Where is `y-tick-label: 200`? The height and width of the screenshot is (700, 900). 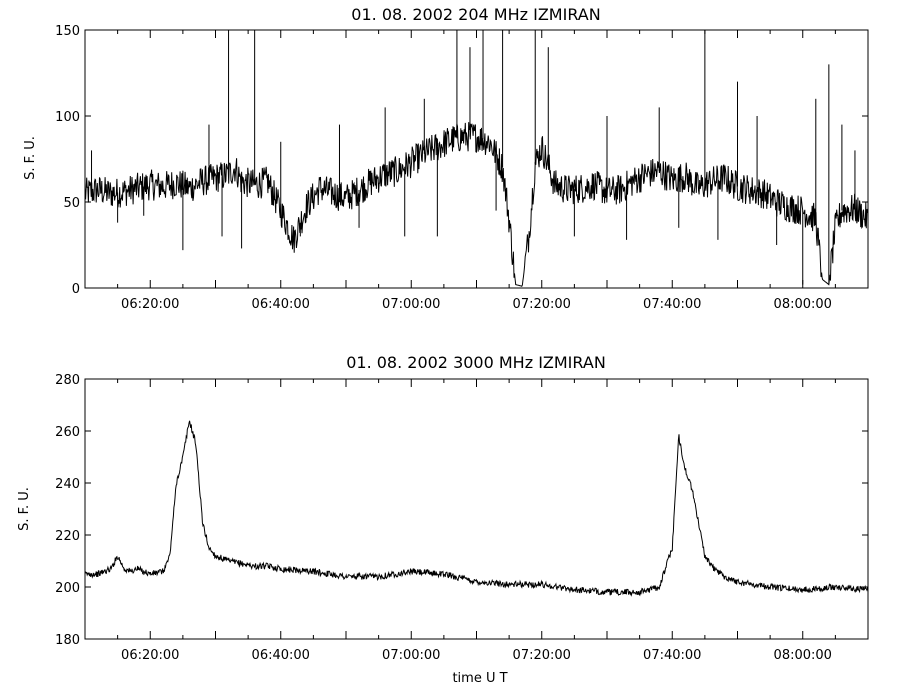 y-tick-label: 200 is located at coordinates (67, 588).